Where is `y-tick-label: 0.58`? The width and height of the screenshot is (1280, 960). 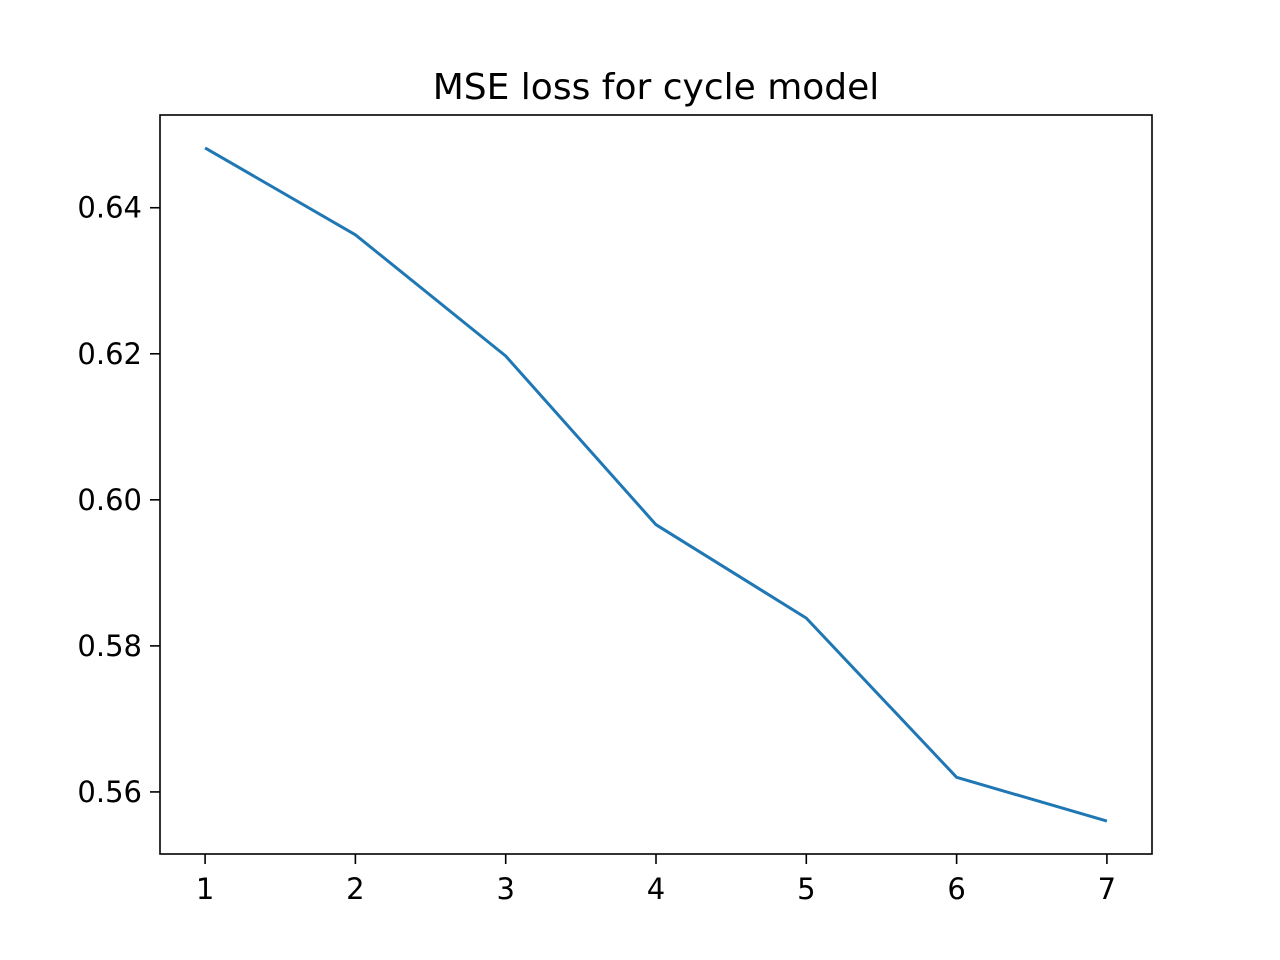 y-tick-label: 0.58 is located at coordinates (109, 646).